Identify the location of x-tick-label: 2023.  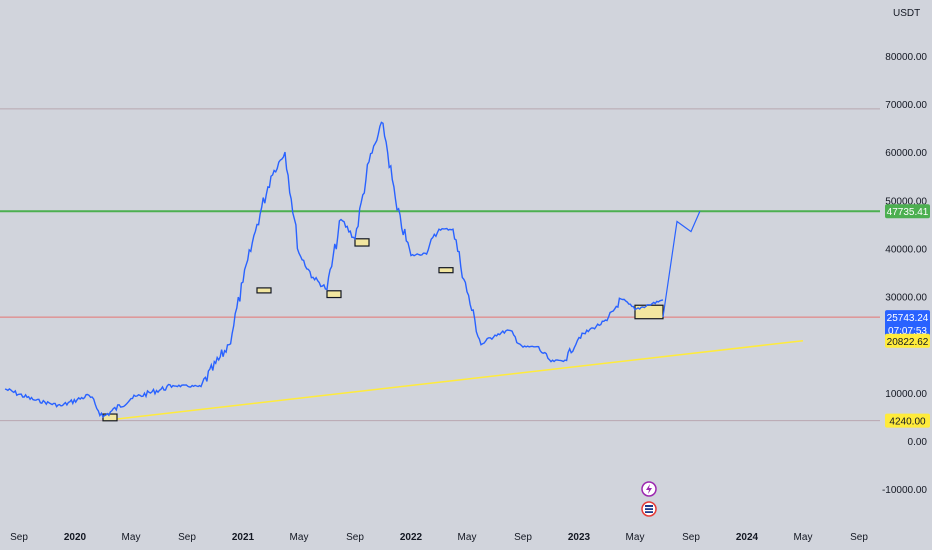
(579, 537).